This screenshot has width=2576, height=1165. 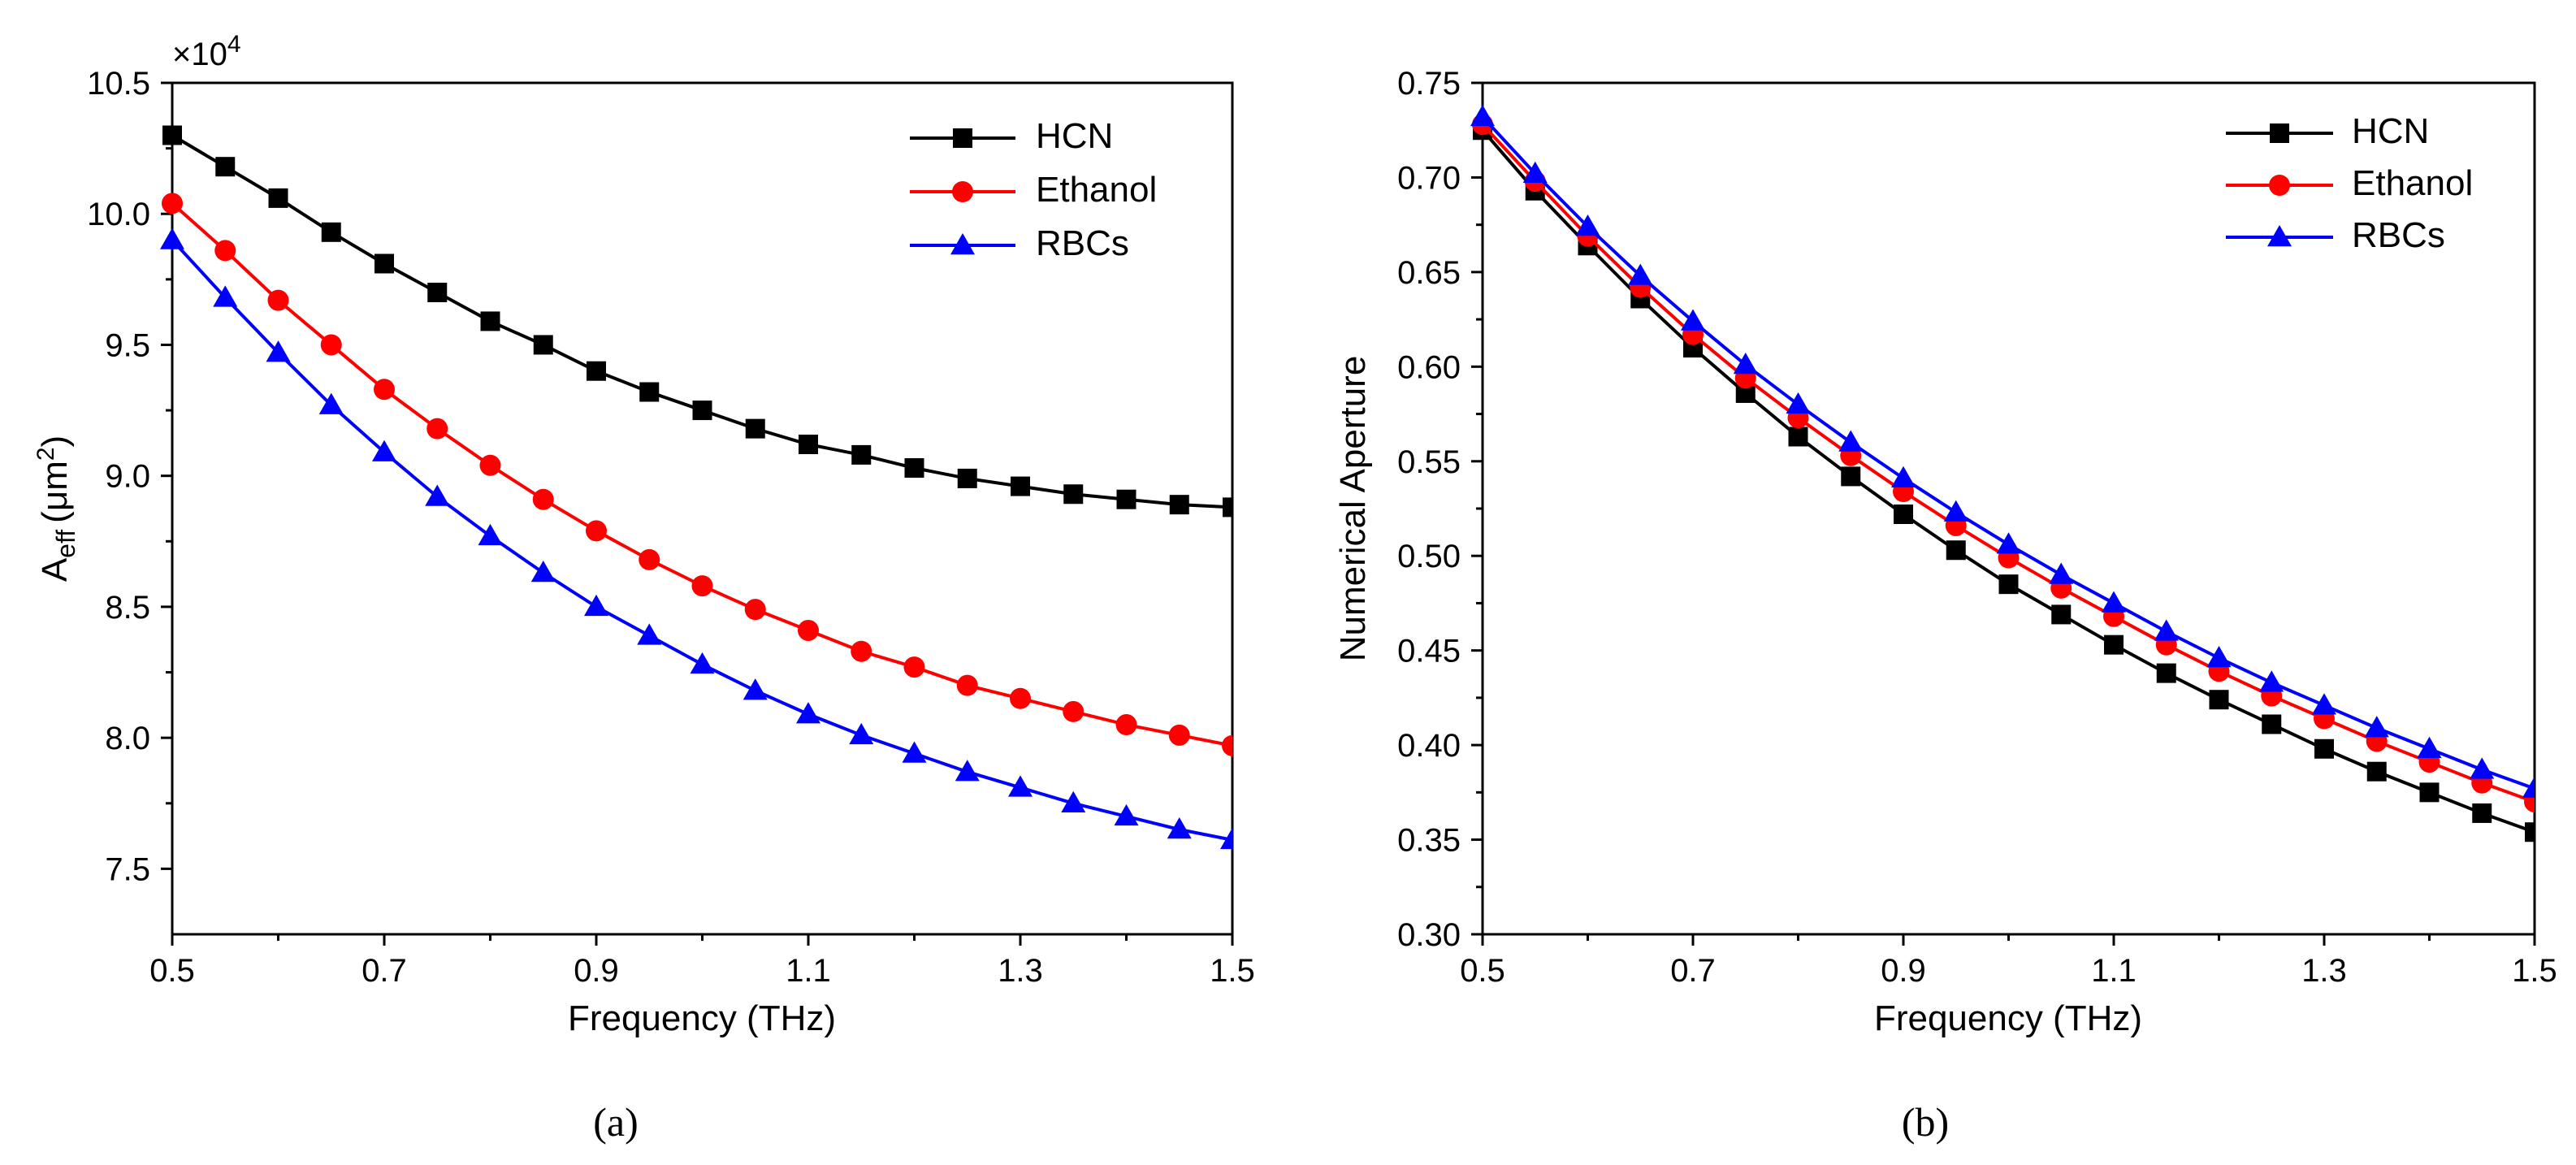 I want to click on panel-b-x-tick-labels: 0.5 0.7 0.9 1.1 1.3 1.5, so click(x=2008, y=971).